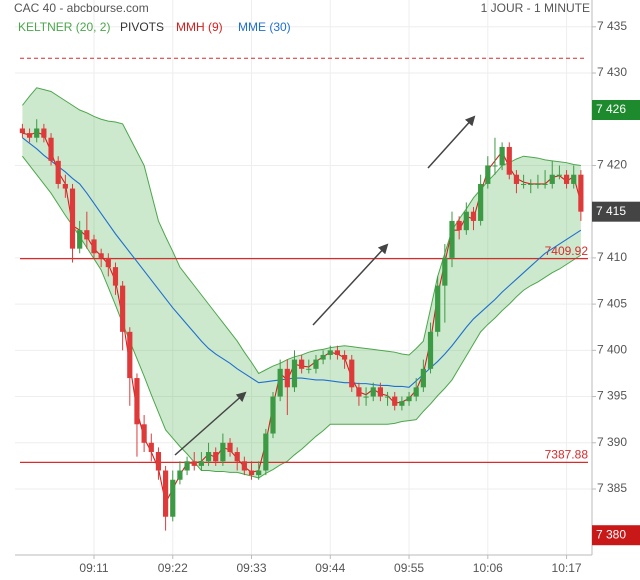 The height and width of the screenshot is (580, 640). What do you see at coordinates (612, 442) in the screenshot?
I see `y-tick-label: 7 390` at bounding box center [612, 442].